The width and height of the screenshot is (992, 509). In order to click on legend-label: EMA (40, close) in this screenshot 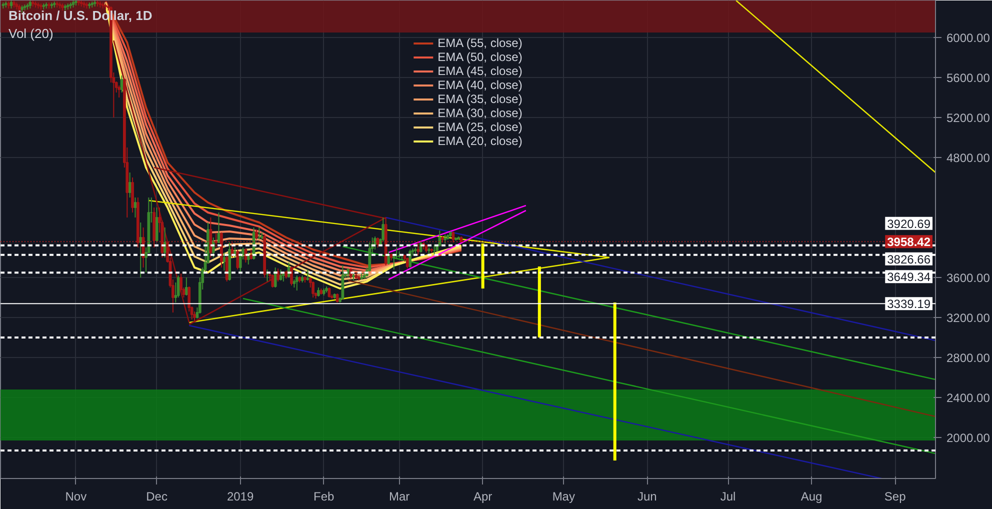, I will do `click(480, 85)`.